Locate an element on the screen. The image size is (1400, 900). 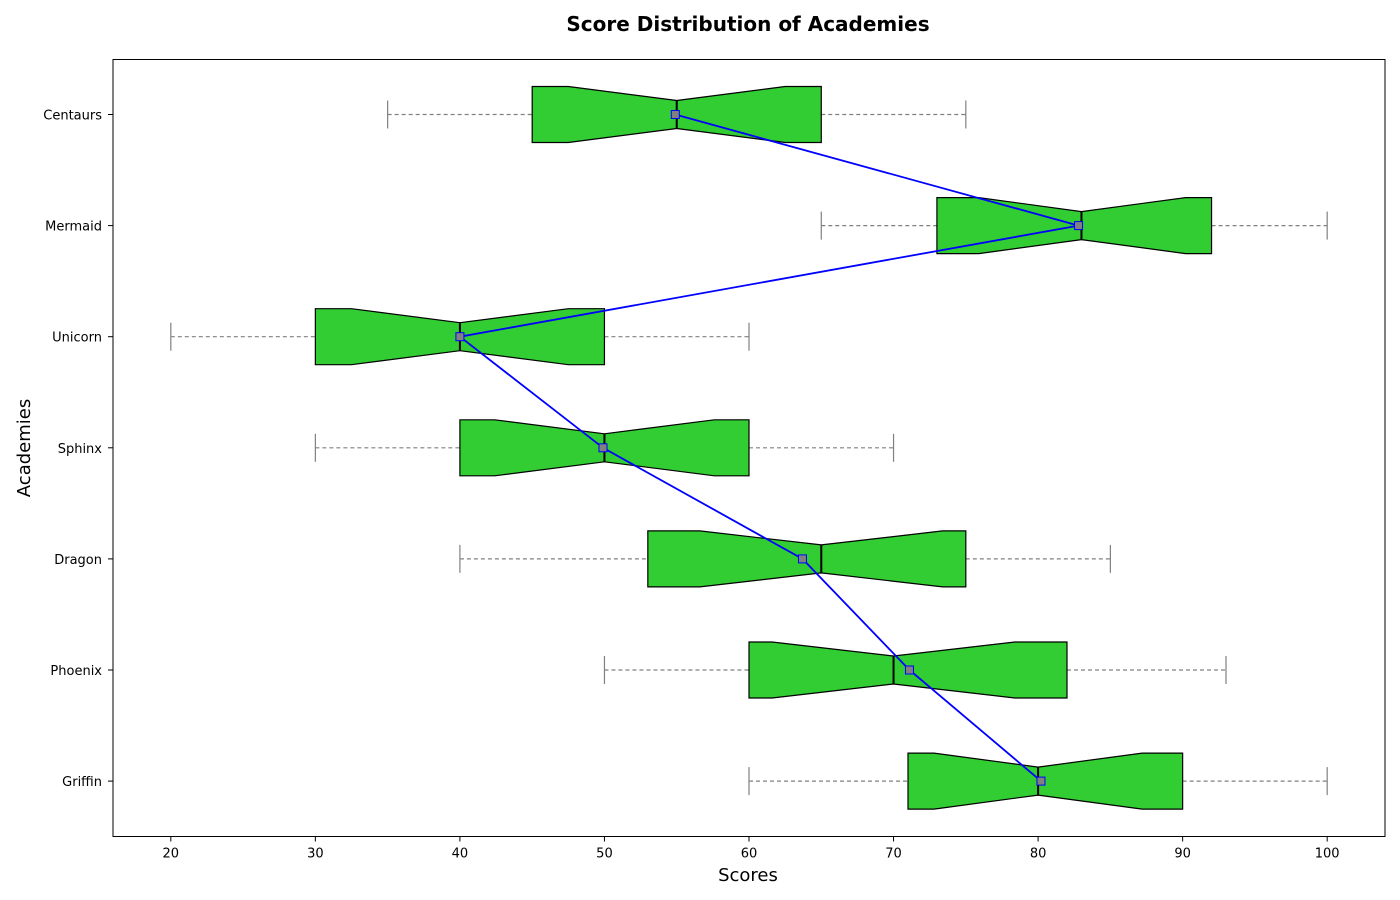
y-tick-label: Unicorn is located at coordinates (77, 338).